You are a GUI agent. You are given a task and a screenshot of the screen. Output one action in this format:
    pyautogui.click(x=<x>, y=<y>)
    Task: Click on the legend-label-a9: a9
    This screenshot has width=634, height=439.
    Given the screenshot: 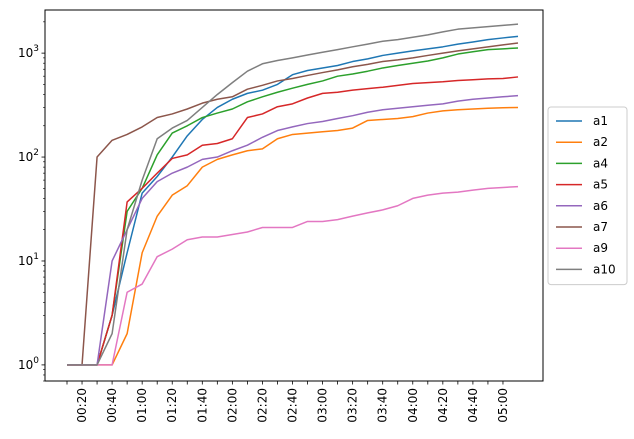 What is the action you would take?
    pyautogui.click(x=600, y=248)
    